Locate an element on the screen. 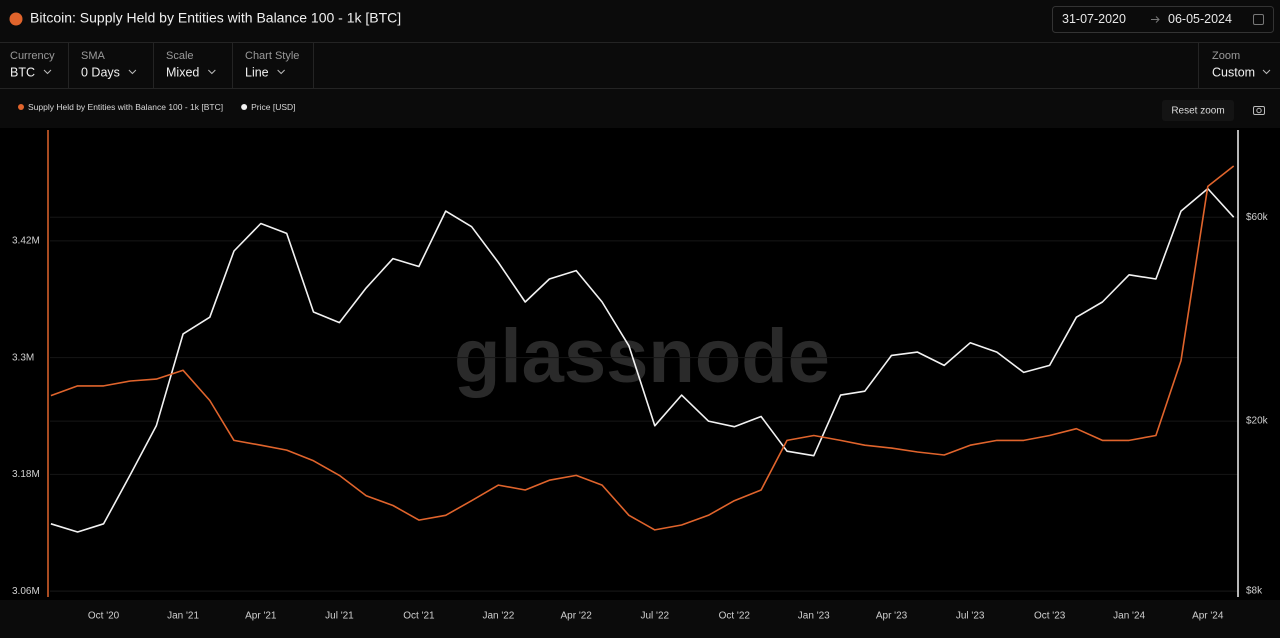 The height and width of the screenshot is (638, 1280). date-to: 06-05-2024 is located at coordinates (1200, 19).